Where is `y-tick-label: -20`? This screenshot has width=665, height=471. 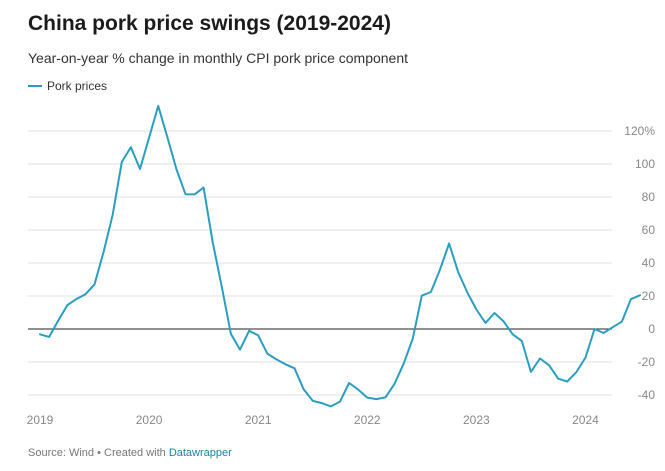
y-tick-label: -20 is located at coordinates (647, 362).